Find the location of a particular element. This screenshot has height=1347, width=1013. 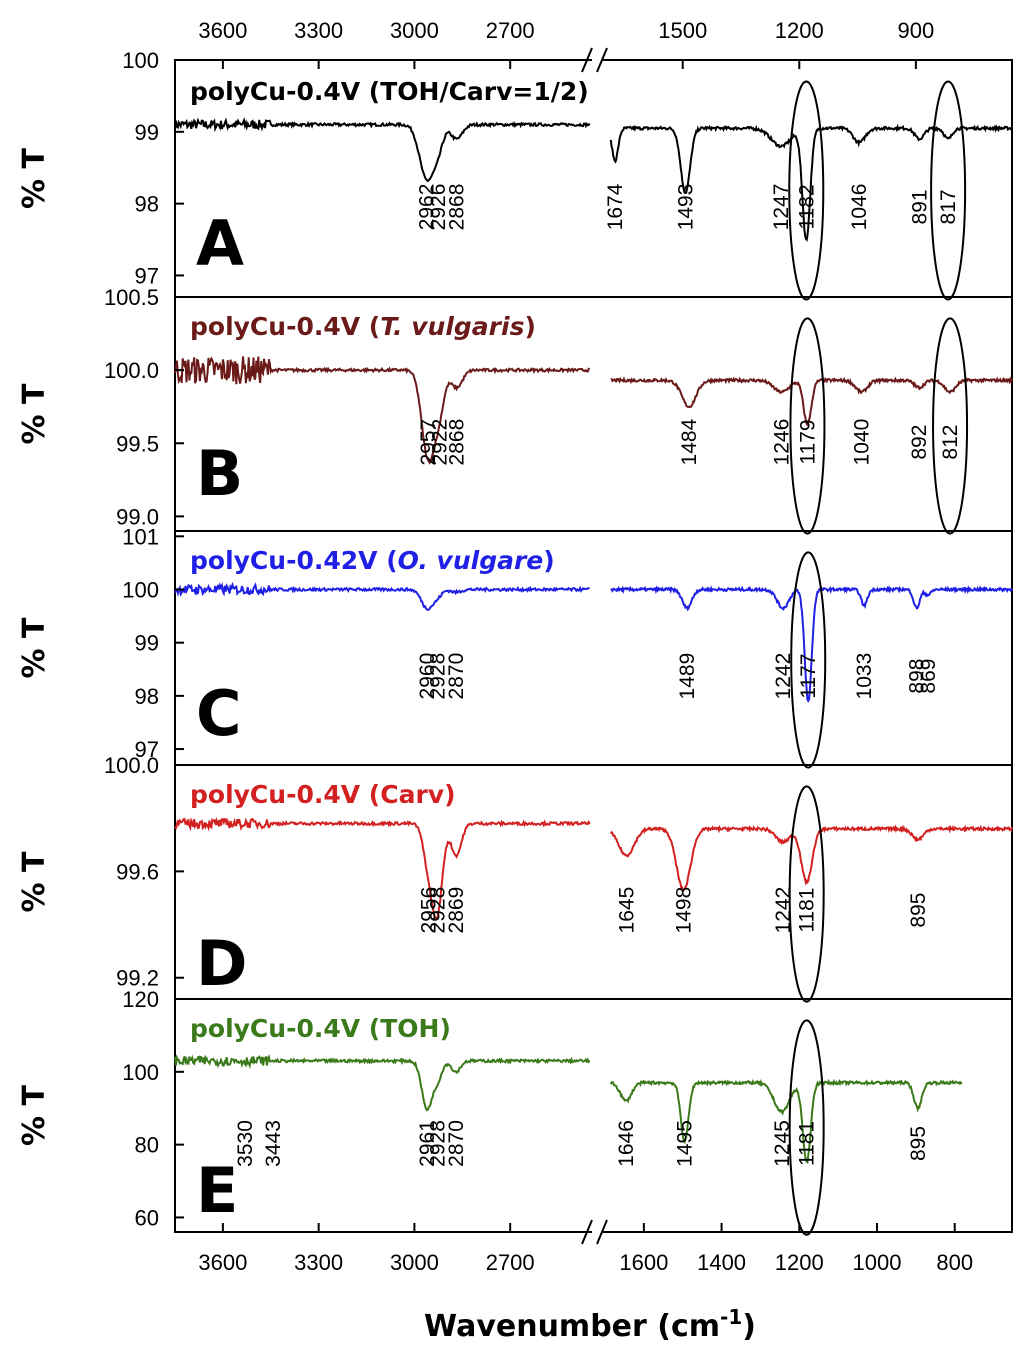

top-axis-tick-label: 1200 is located at coordinates (799, 30).